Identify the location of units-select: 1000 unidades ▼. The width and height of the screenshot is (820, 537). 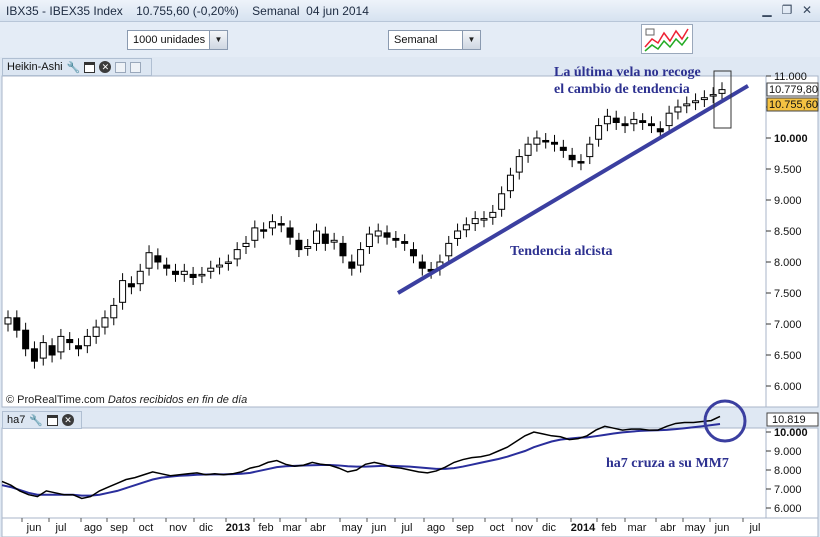
(177, 40).